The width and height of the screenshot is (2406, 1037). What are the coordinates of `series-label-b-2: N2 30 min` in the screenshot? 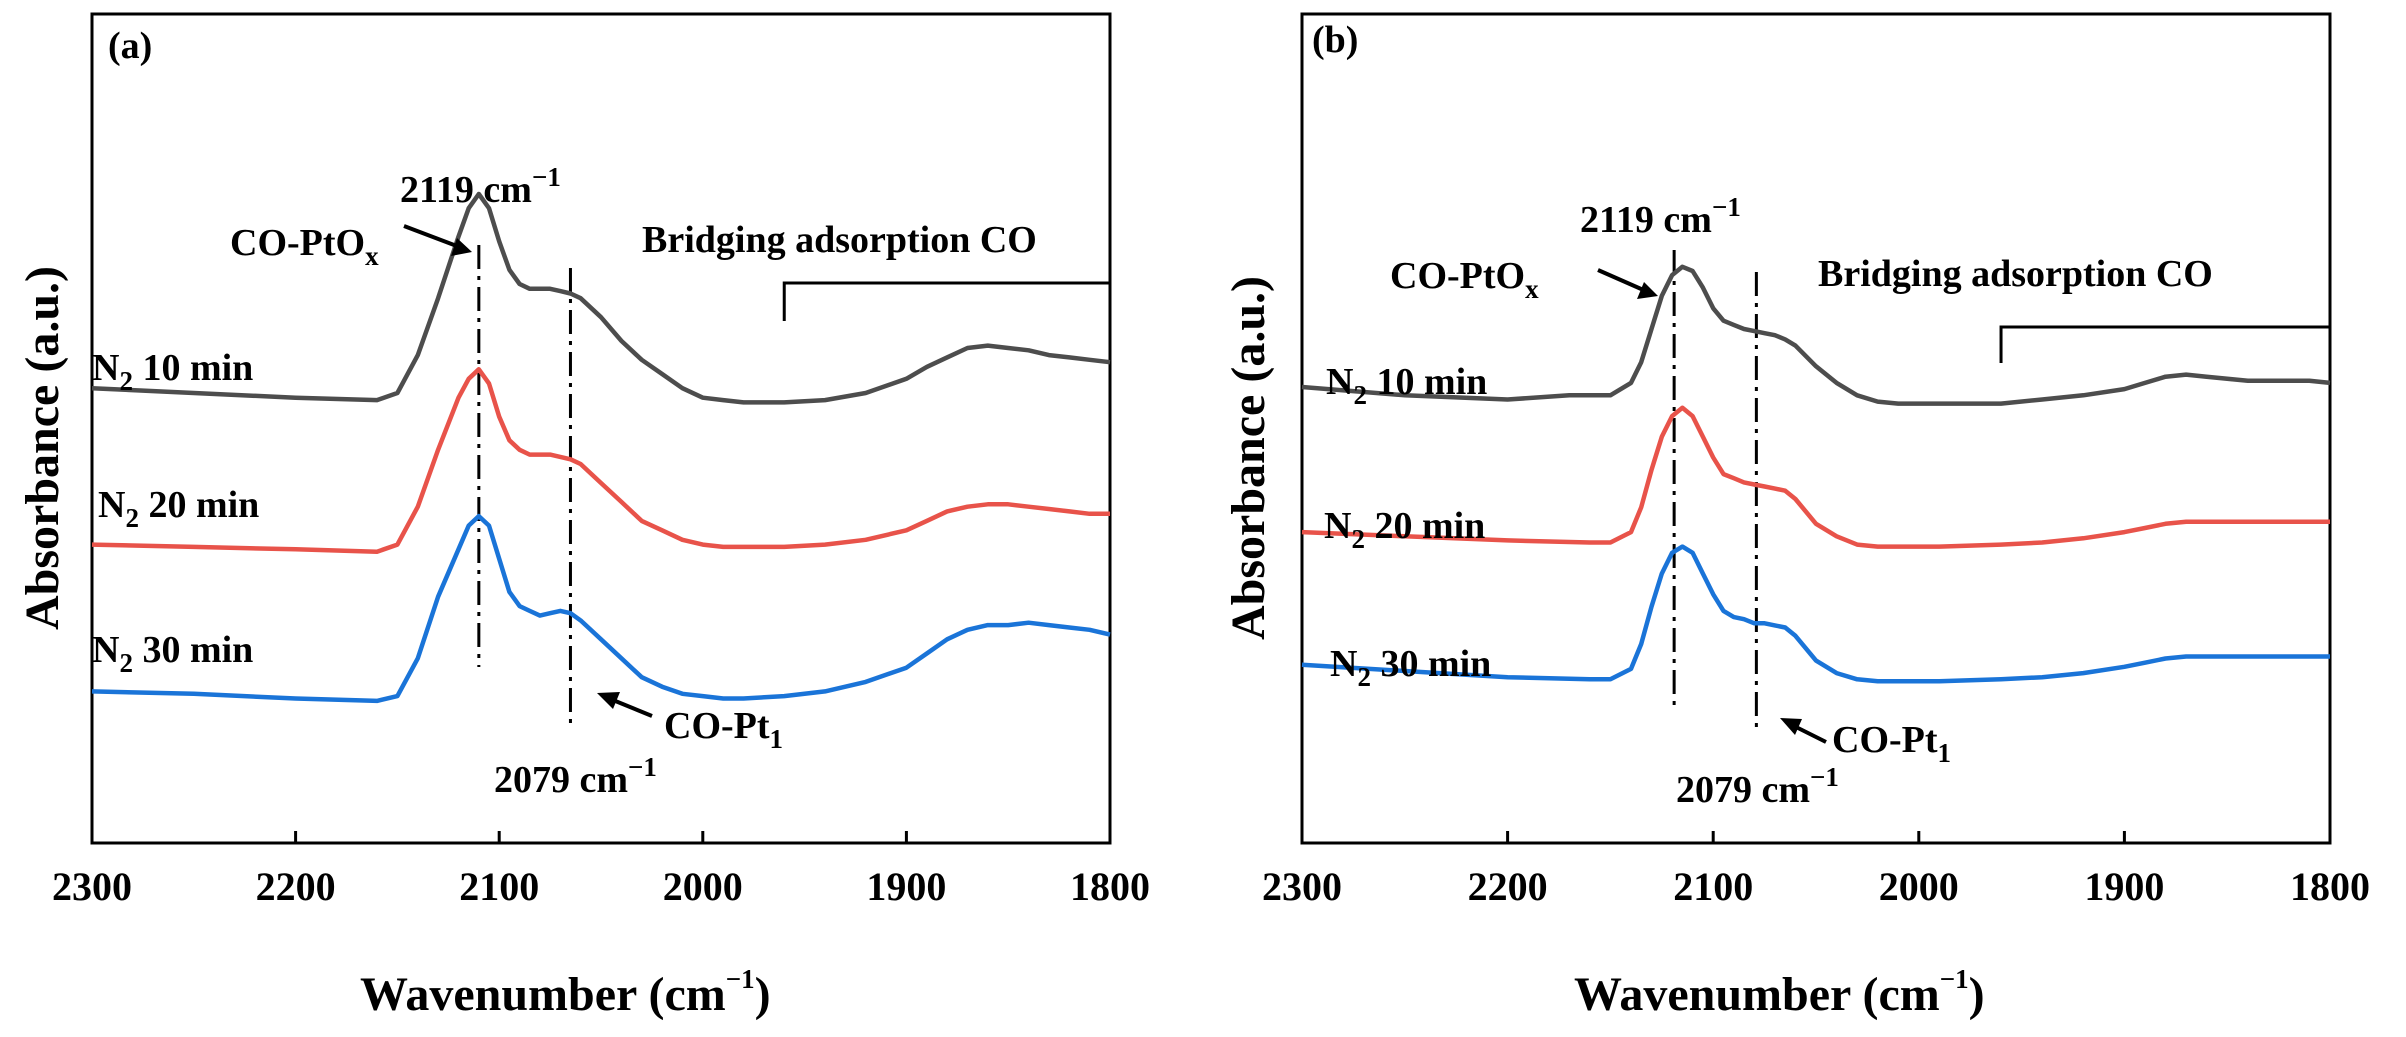 It's located at (1410, 667).